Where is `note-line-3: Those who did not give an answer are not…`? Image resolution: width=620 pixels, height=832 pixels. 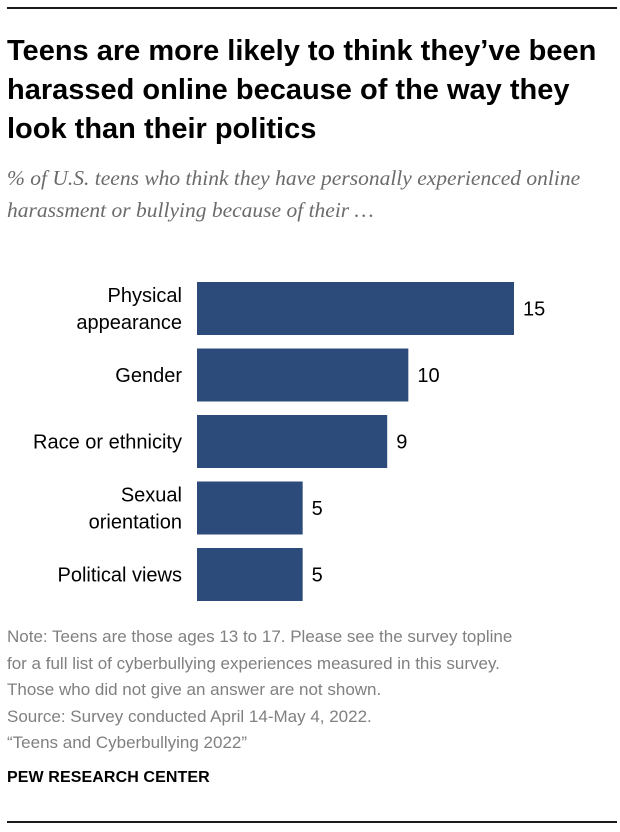 note-line-3: Those who did not give an answer are not… is located at coordinates (194, 689).